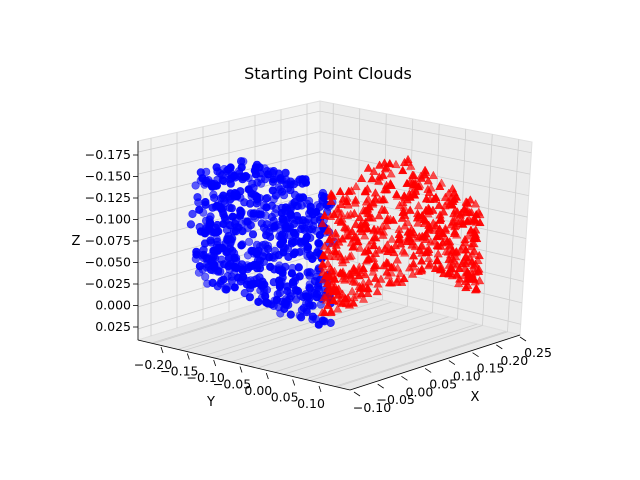 This screenshot has width=640, height=480. Describe the element at coordinates (113, 305) in the screenshot. I see `z-tick-label: 0.000` at that location.